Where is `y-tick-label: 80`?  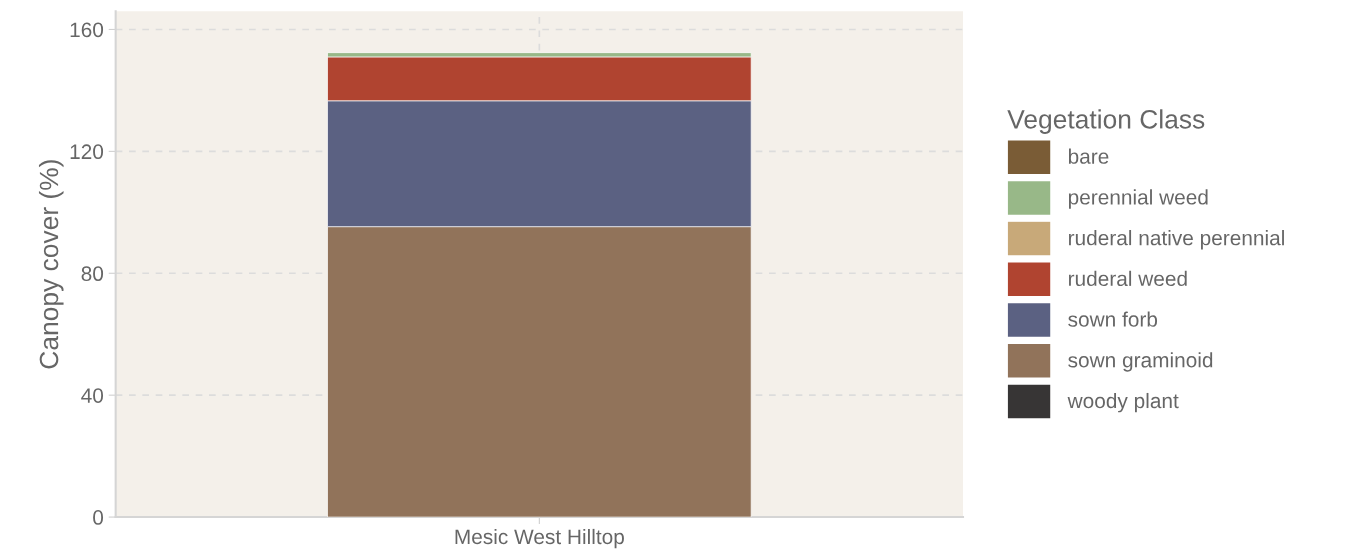 y-tick-label: 80 is located at coordinates (92, 274).